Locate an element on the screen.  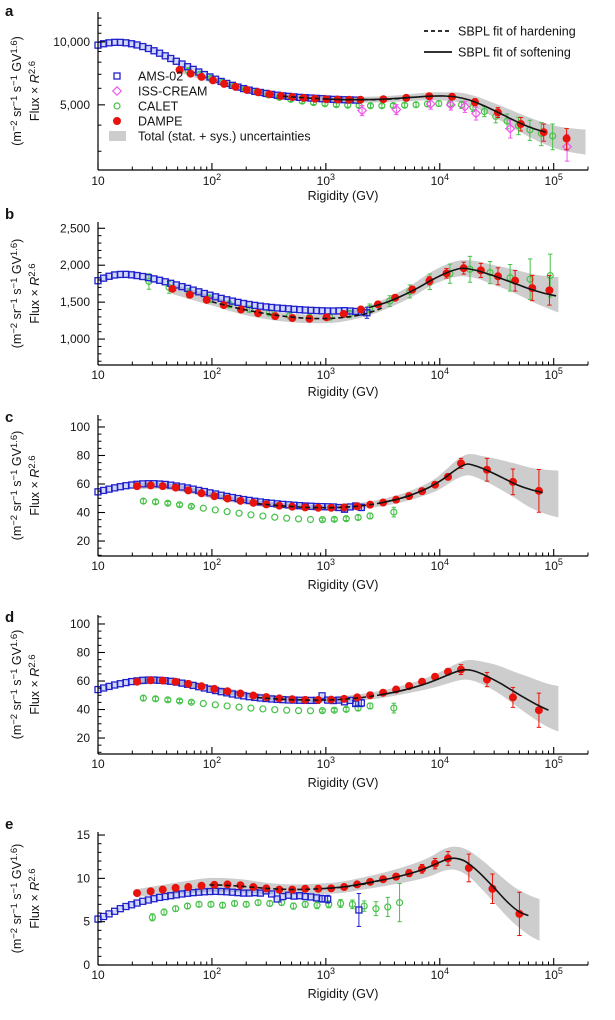
axes: 10 10² 10³ 10⁴ 10⁵ 1,000 1,500 2,000 2,500 is located at coordinates (324, 301).